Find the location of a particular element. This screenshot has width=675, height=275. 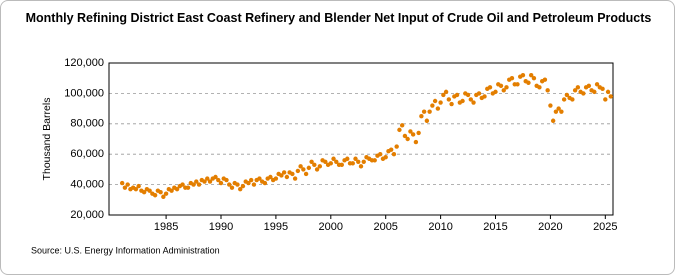

y-axis-label: Thousand Barrels is located at coordinates (47, 139).